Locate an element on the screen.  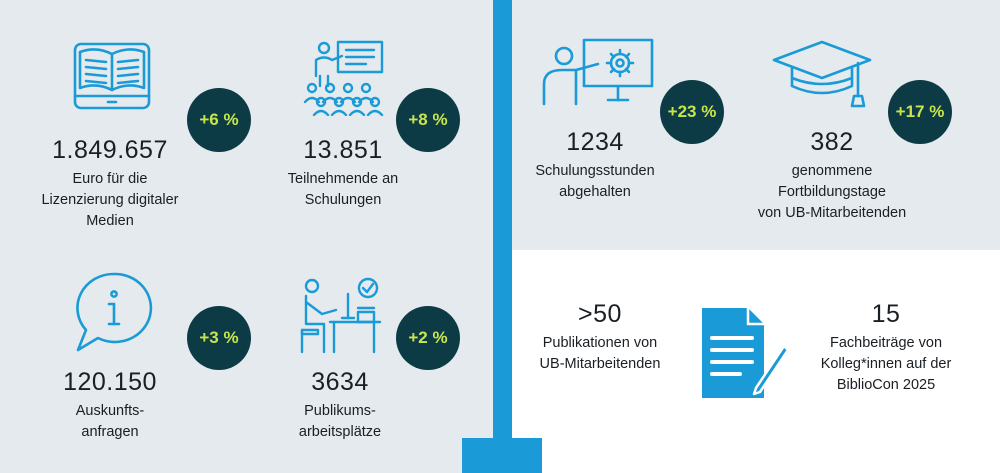
info-speech-bubble-icon is located at coordinates (114, 313).